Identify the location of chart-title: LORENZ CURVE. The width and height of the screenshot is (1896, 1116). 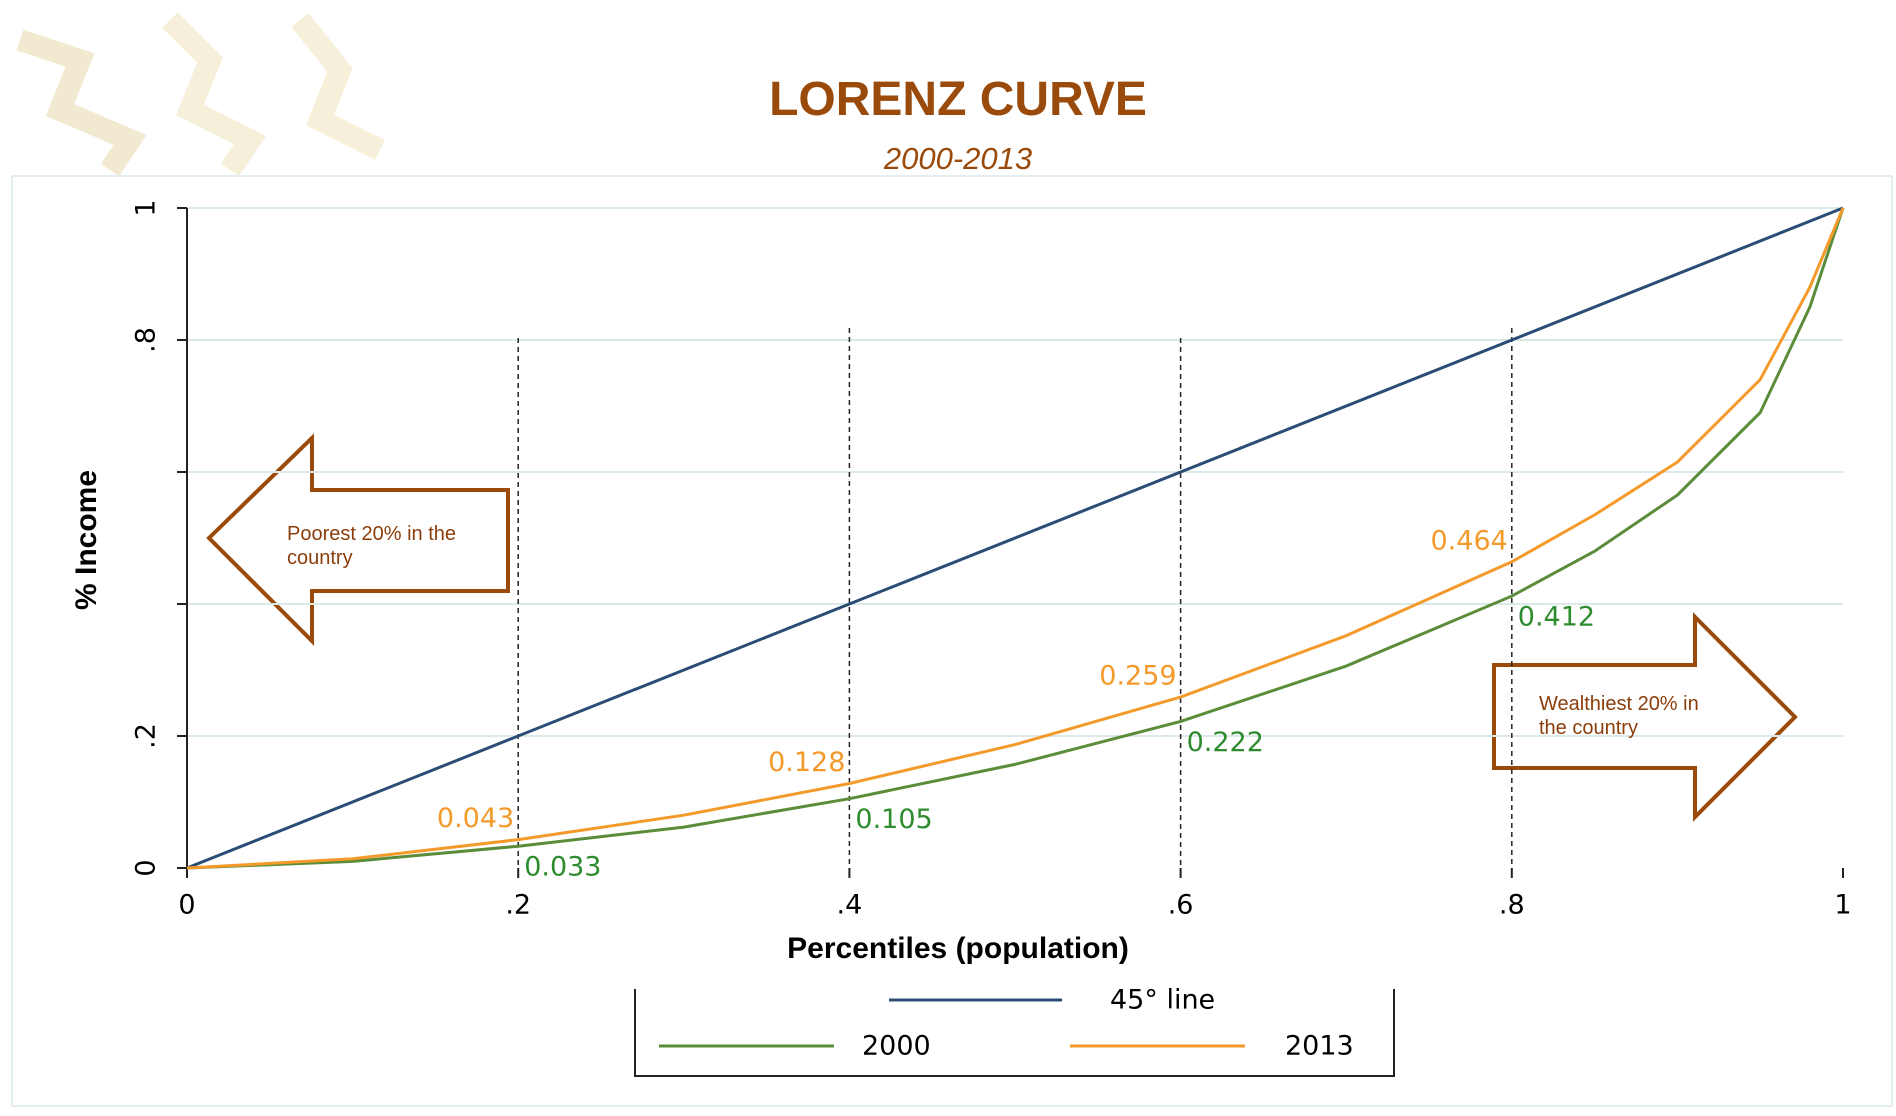
(958, 99).